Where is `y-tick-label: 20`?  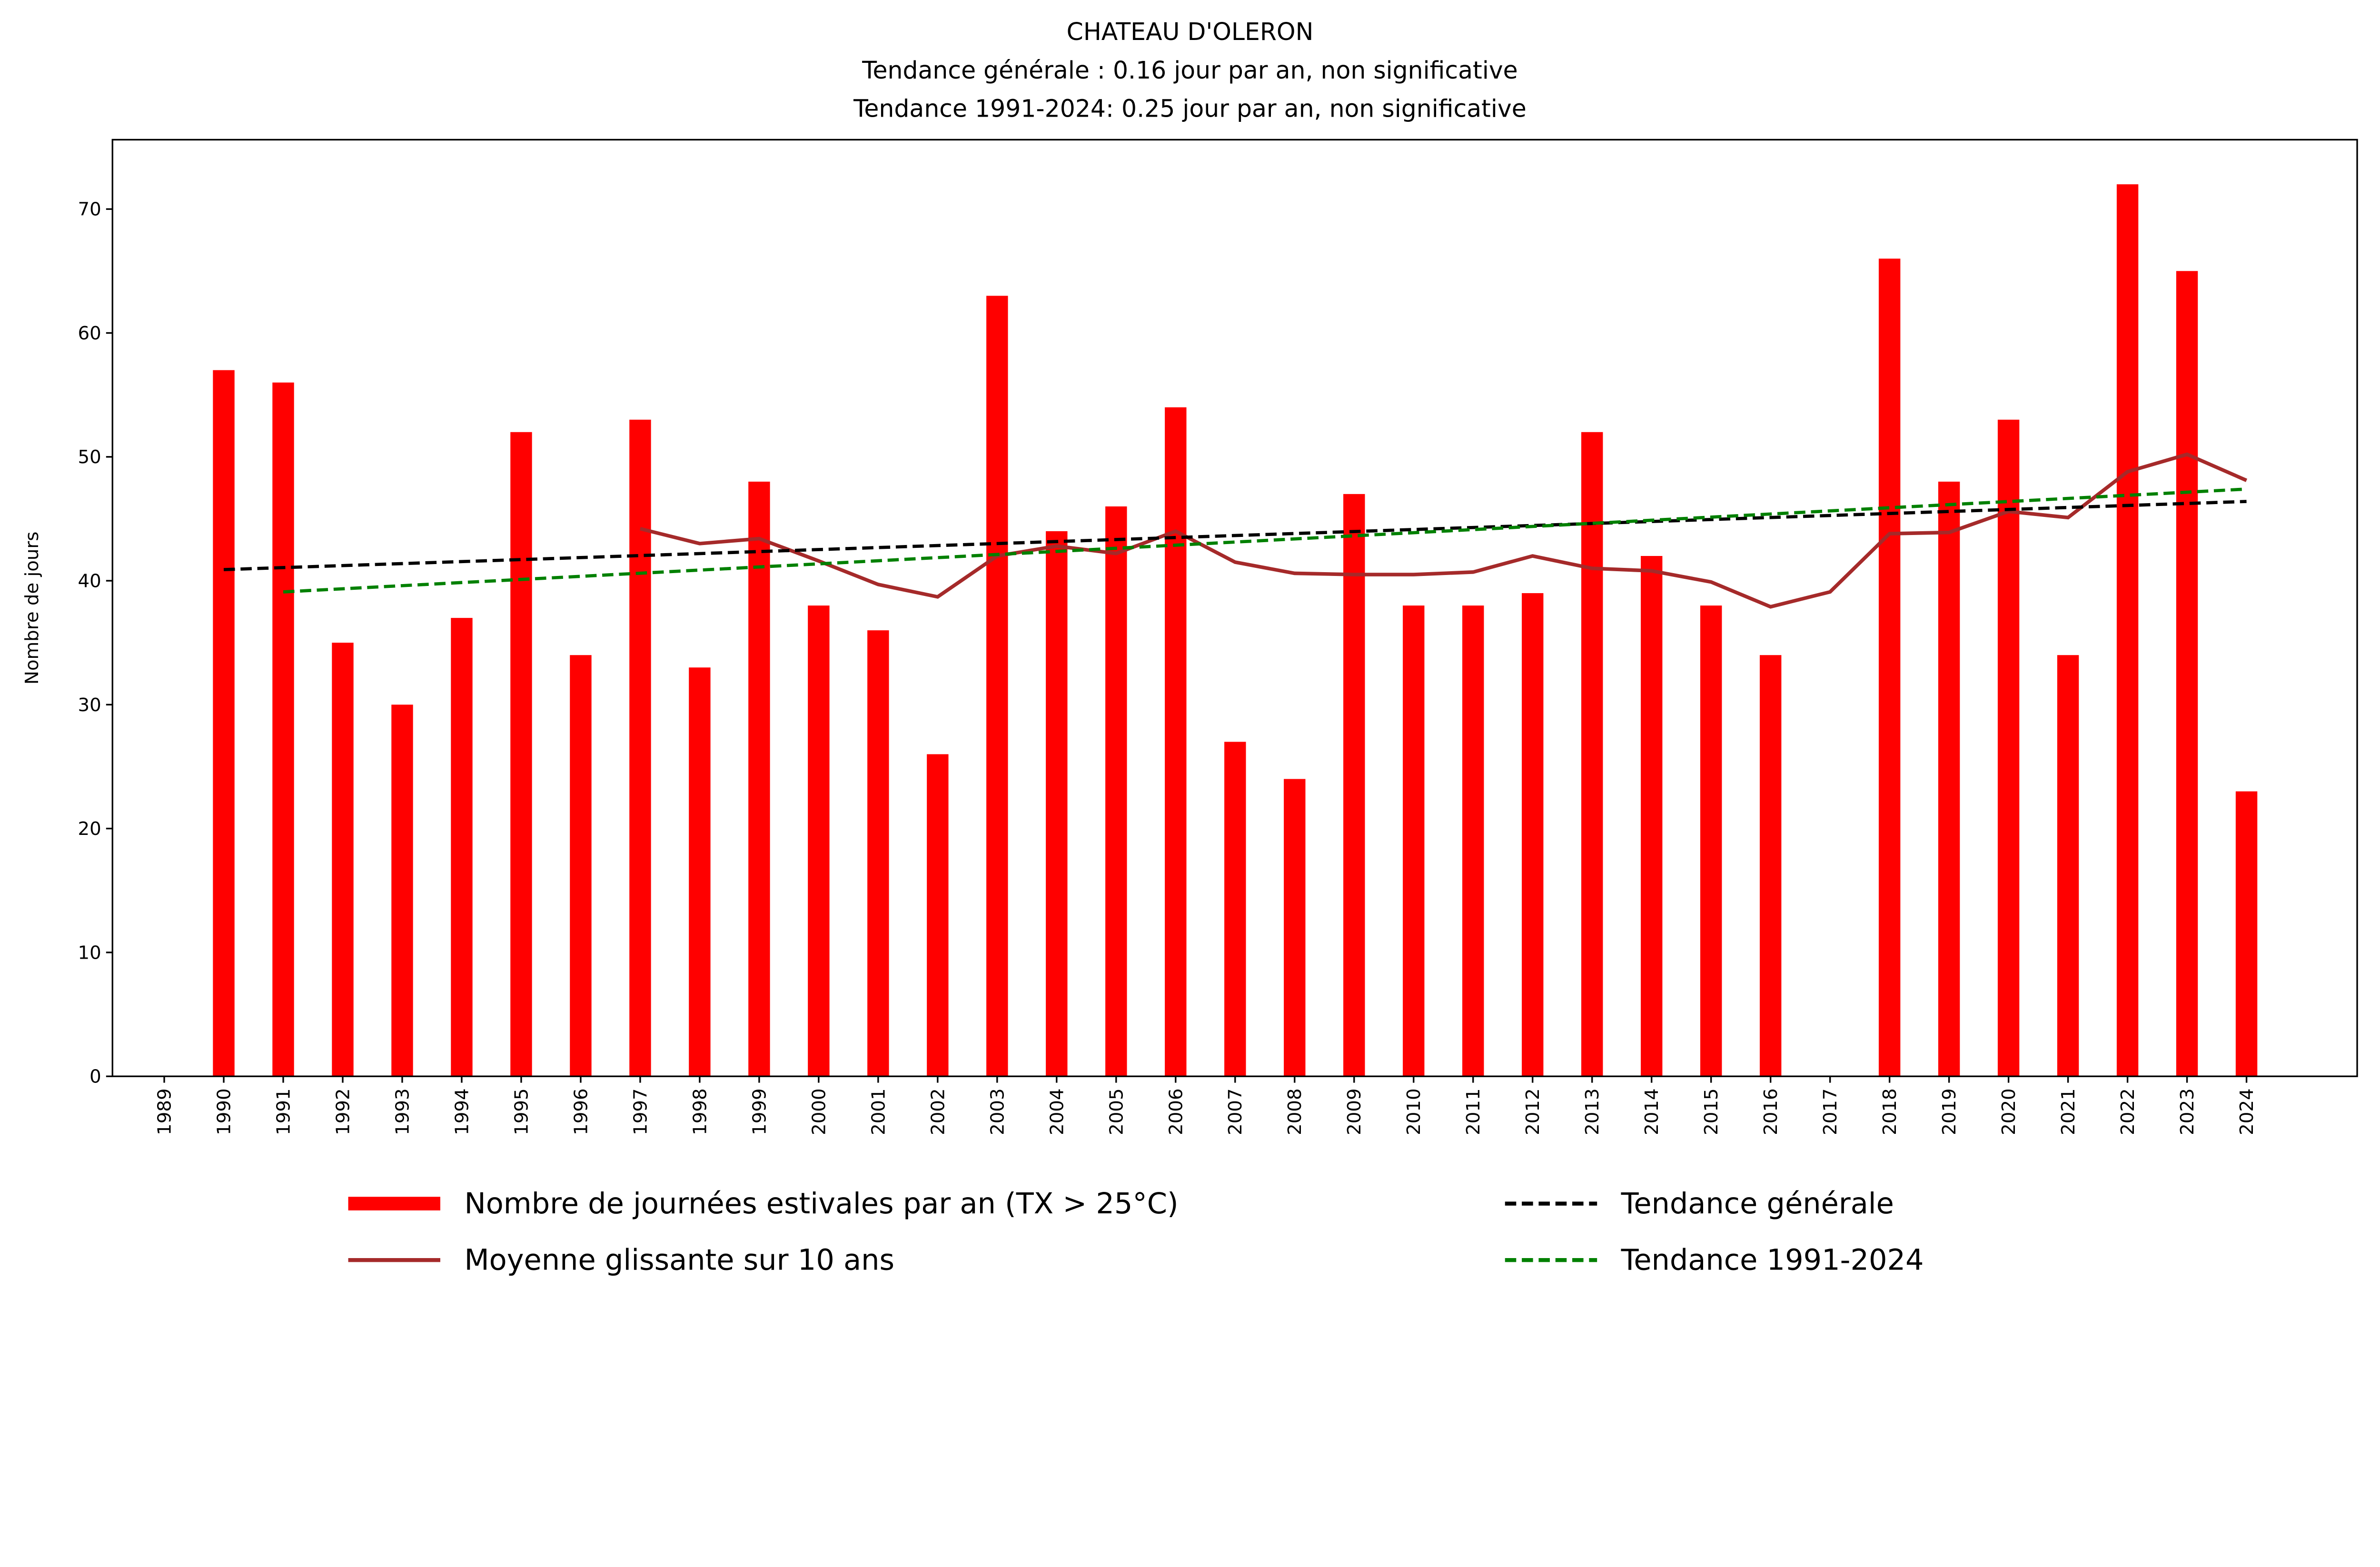 y-tick-label: 20 is located at coordinates (89, 829).